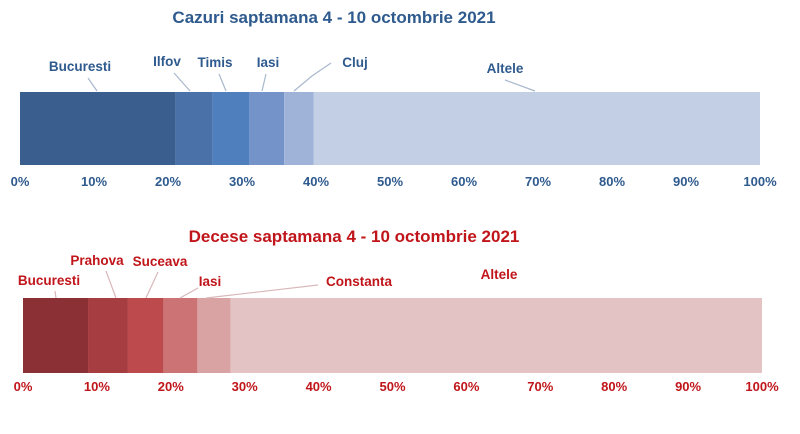  Describe the element at coordinates (98, 128) in the screenshot. I see `cases-bar-segment-bucuresti` at that location.